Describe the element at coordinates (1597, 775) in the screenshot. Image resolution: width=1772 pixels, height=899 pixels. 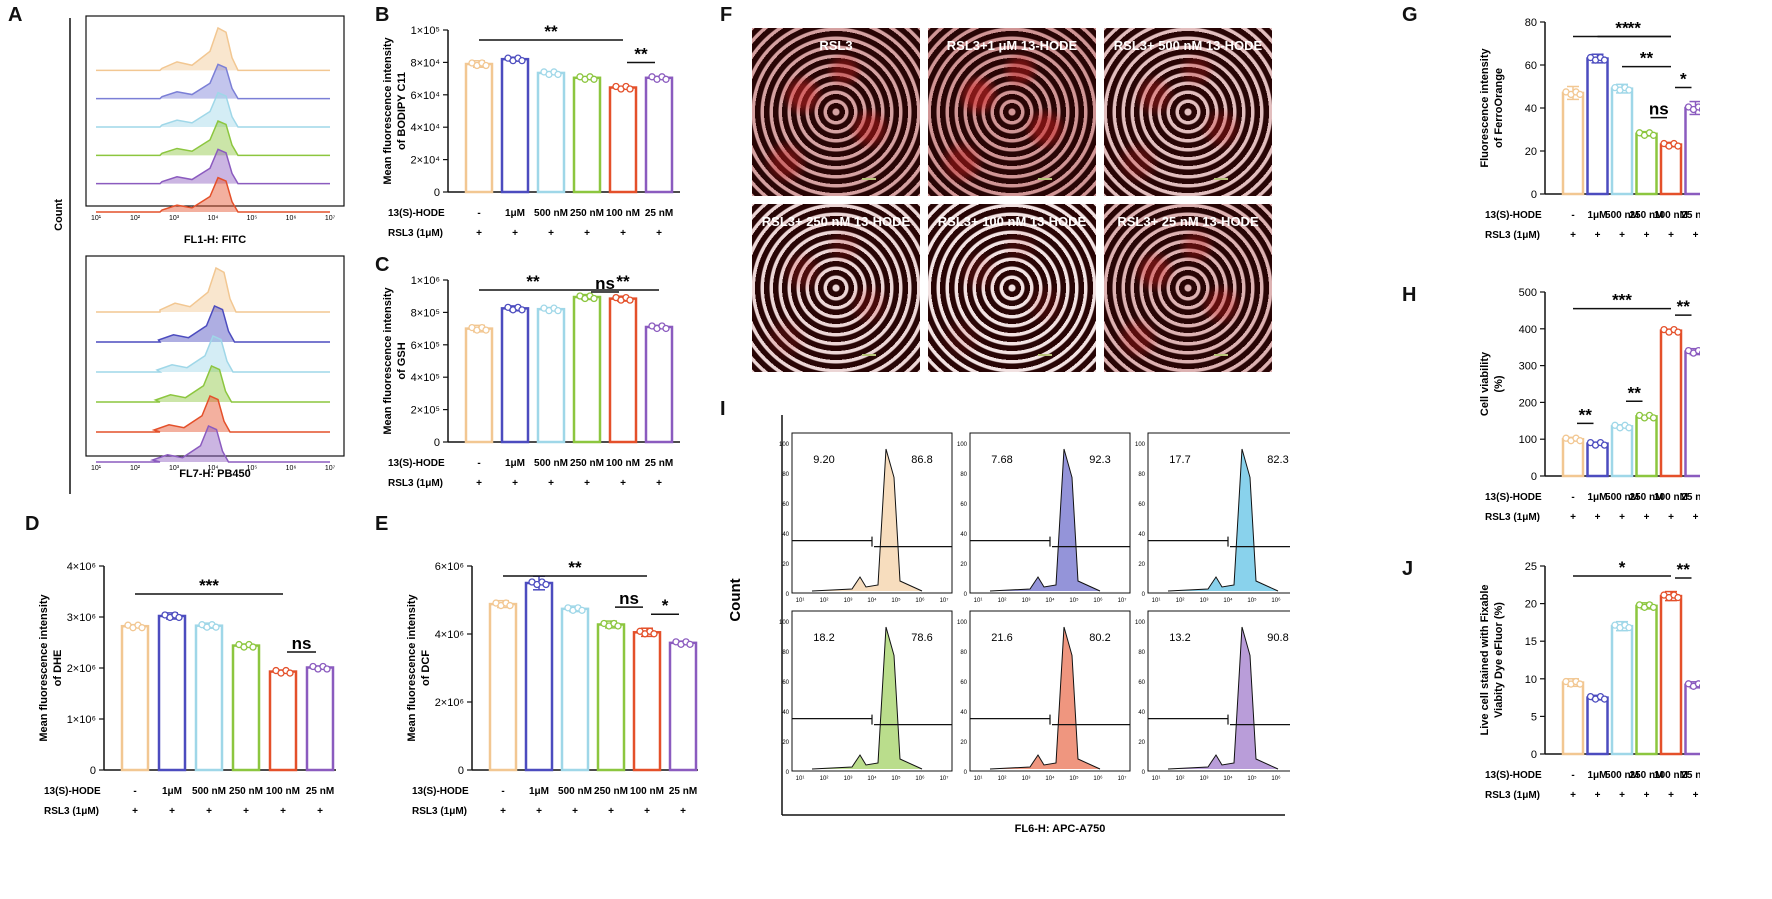
I see `chart-j-category: 1μM` at that location.